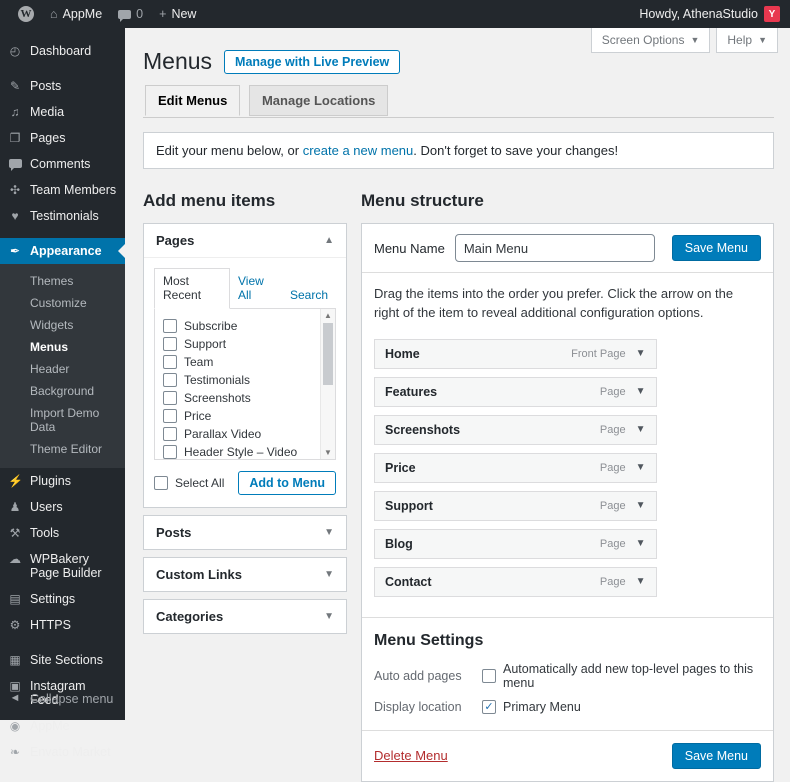 This screenshot has width=790, height=782. What do you see at coordinates (489, 675) in the screenshot?
I see `auto-add-pages-checkbox` at bounding box center [489, 675].